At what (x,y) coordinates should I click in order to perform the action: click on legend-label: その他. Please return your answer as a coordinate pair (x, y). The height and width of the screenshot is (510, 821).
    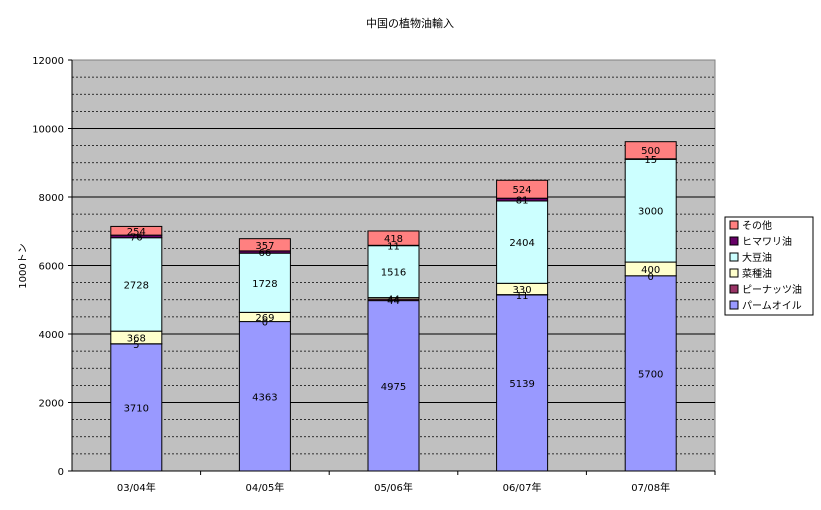
    Looking at the image, I should click on (757, 225).